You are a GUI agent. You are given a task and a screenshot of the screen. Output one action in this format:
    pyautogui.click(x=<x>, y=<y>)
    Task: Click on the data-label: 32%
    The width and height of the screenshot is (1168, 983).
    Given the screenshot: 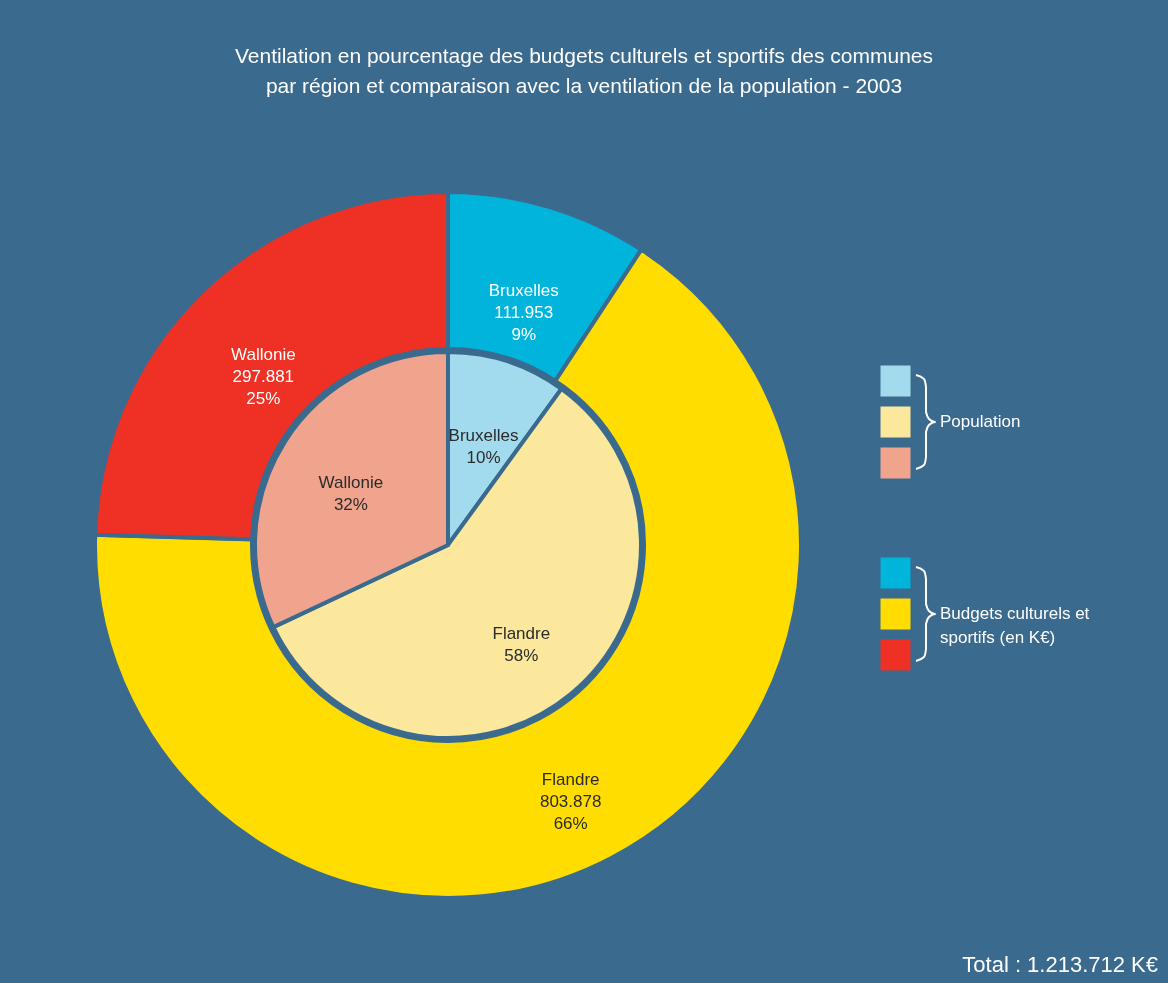 What is the action you would take?
    pyautogui.click(x=350, y=505)
    